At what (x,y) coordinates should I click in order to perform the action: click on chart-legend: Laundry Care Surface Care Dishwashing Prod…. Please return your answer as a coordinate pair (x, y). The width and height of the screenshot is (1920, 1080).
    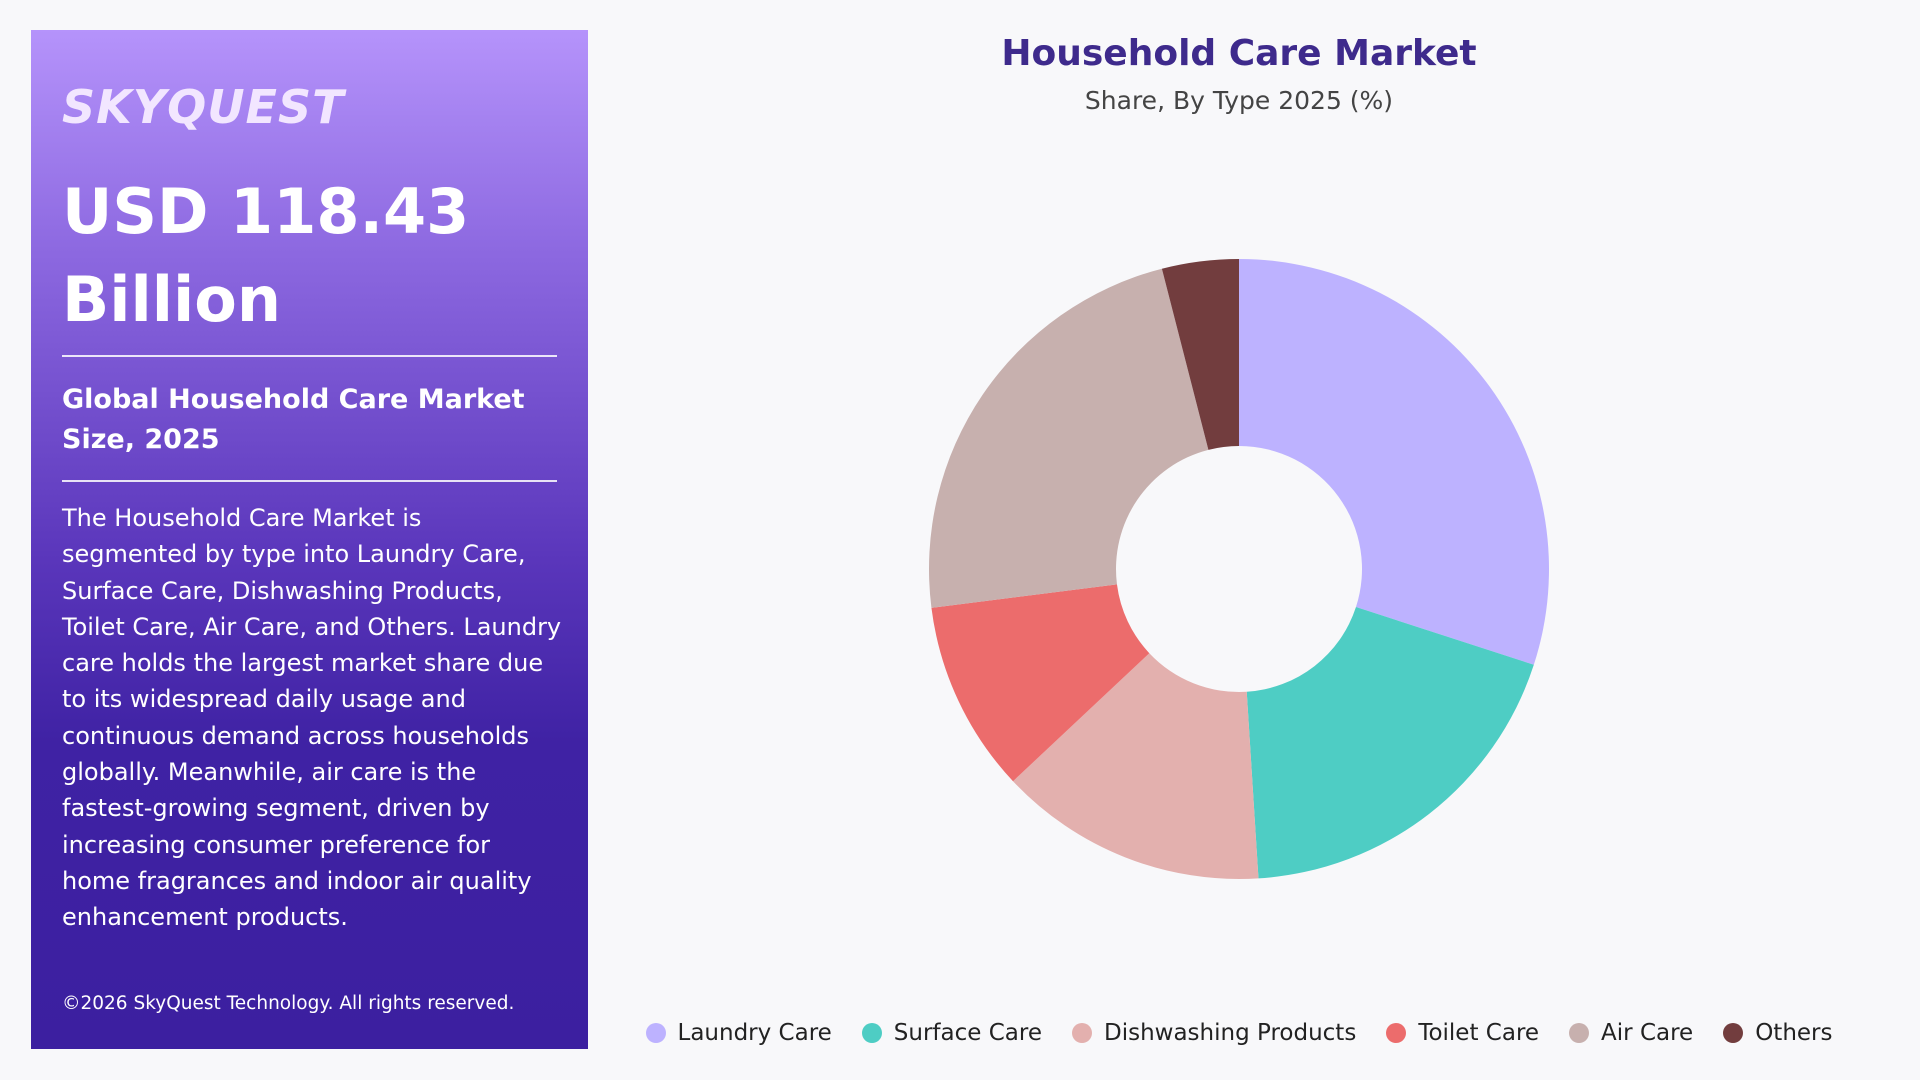
    Looking at the image, I should click on (1239, 1033).